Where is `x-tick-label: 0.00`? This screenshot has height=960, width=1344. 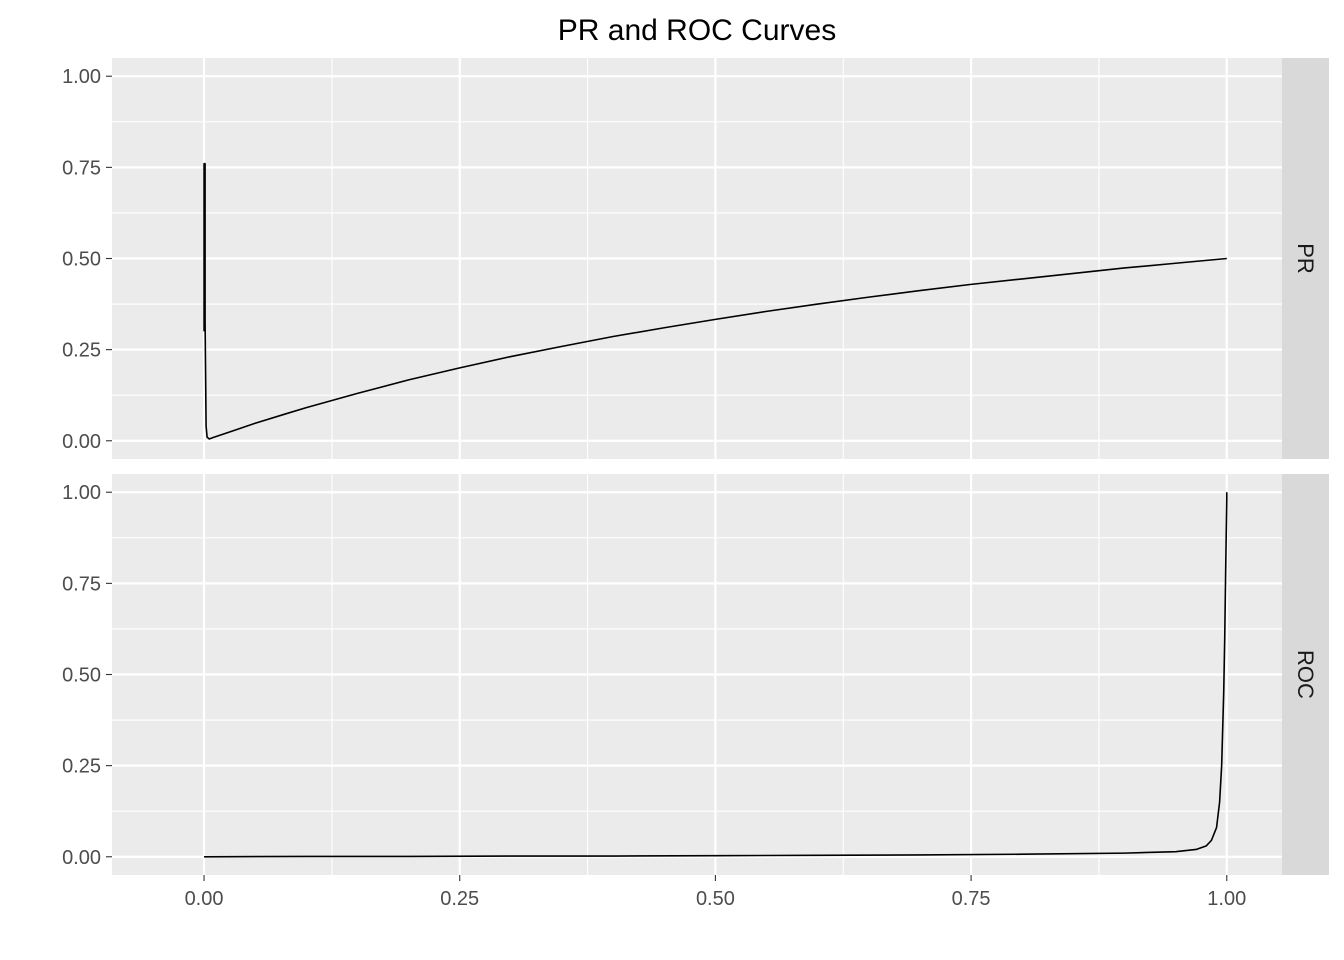
x-tick-label: 0.00 is located at coordinates (204, 899).